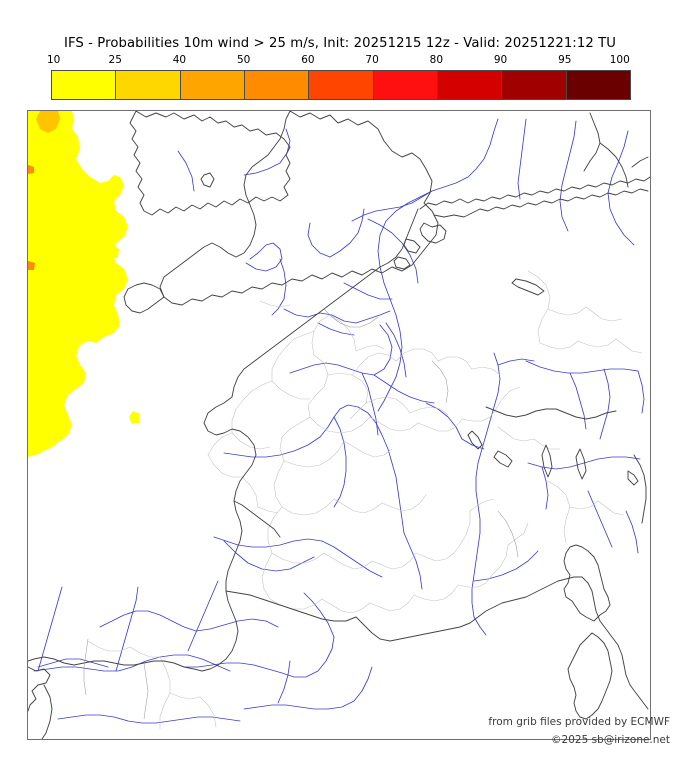 This screenshot has height=758, width=680. I want to click on coast-cornwall, so click(144, 298).